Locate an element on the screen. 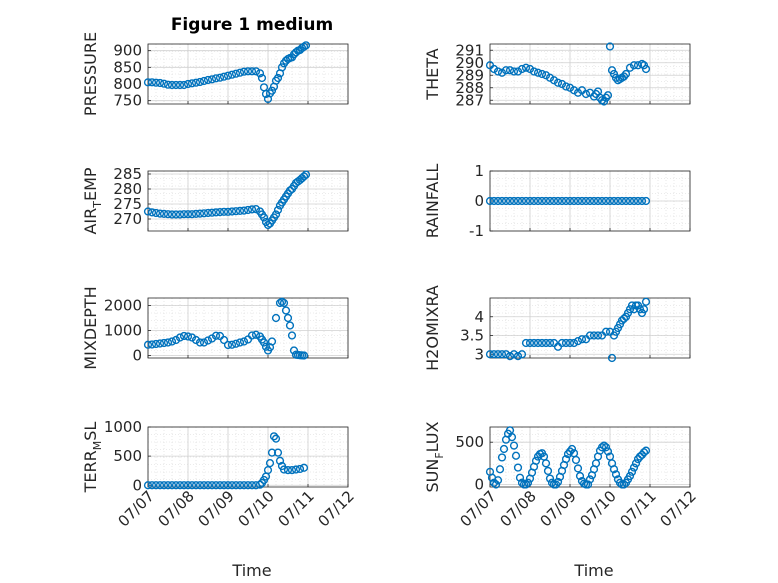 The width and height of the screenshot is (778, 583). y-tick-label: 3.5 is located at coordinates (472, 336).